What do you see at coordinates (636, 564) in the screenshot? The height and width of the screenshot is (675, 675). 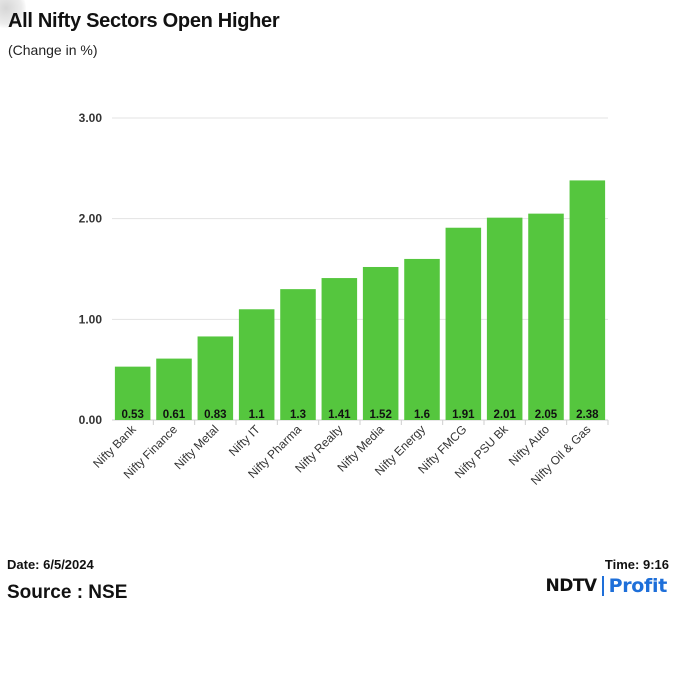 I see `footer-time: Time: 9:16` at bounding box center [636, 564].